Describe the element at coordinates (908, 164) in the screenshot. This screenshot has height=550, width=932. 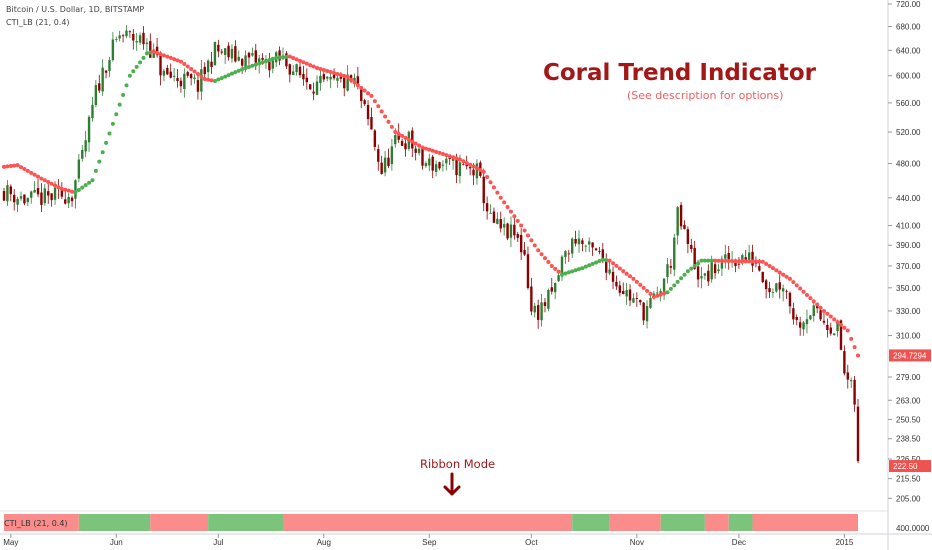
I see `y-tick-label: 480.00` at that location.